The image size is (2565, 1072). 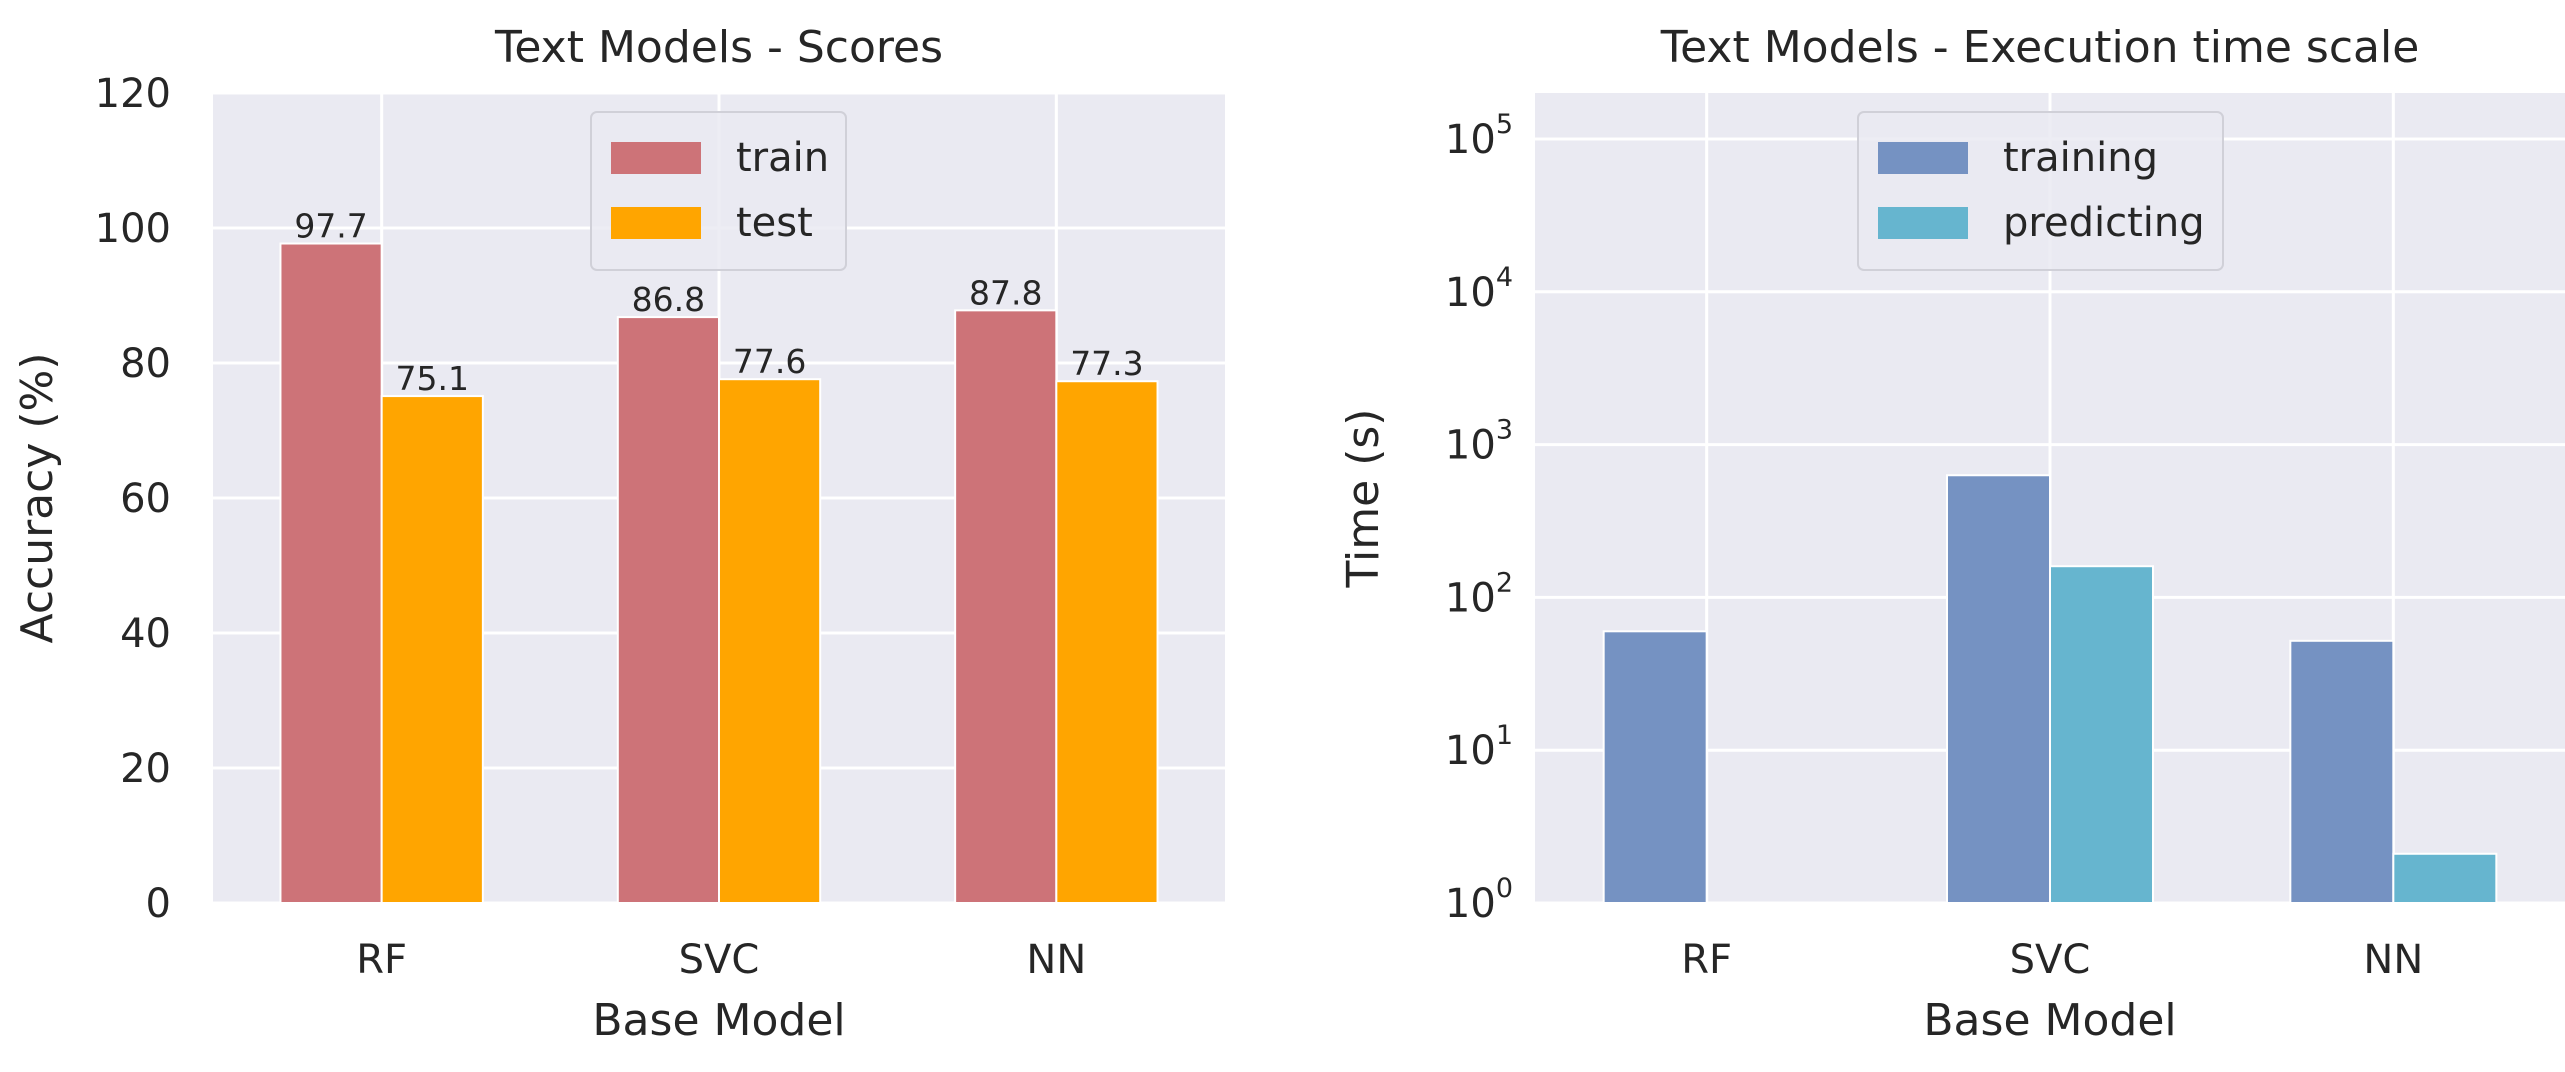 I want to click on legend-label-train: train, so click(x=782, y=158).